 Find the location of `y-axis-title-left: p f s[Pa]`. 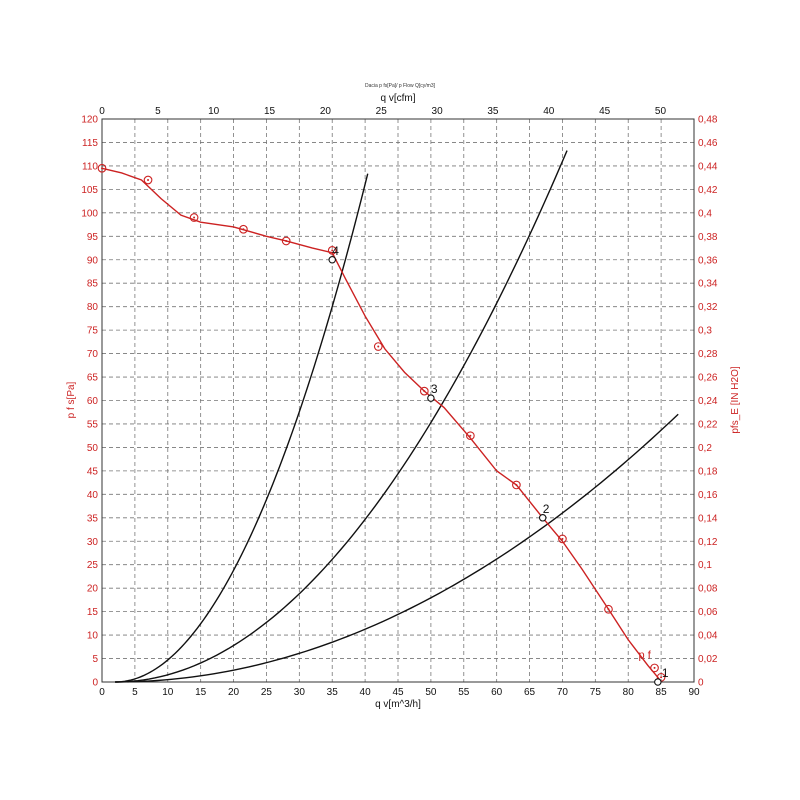

y-axis-title-left: p f s[Pa] is located at coordinates (71, 399).